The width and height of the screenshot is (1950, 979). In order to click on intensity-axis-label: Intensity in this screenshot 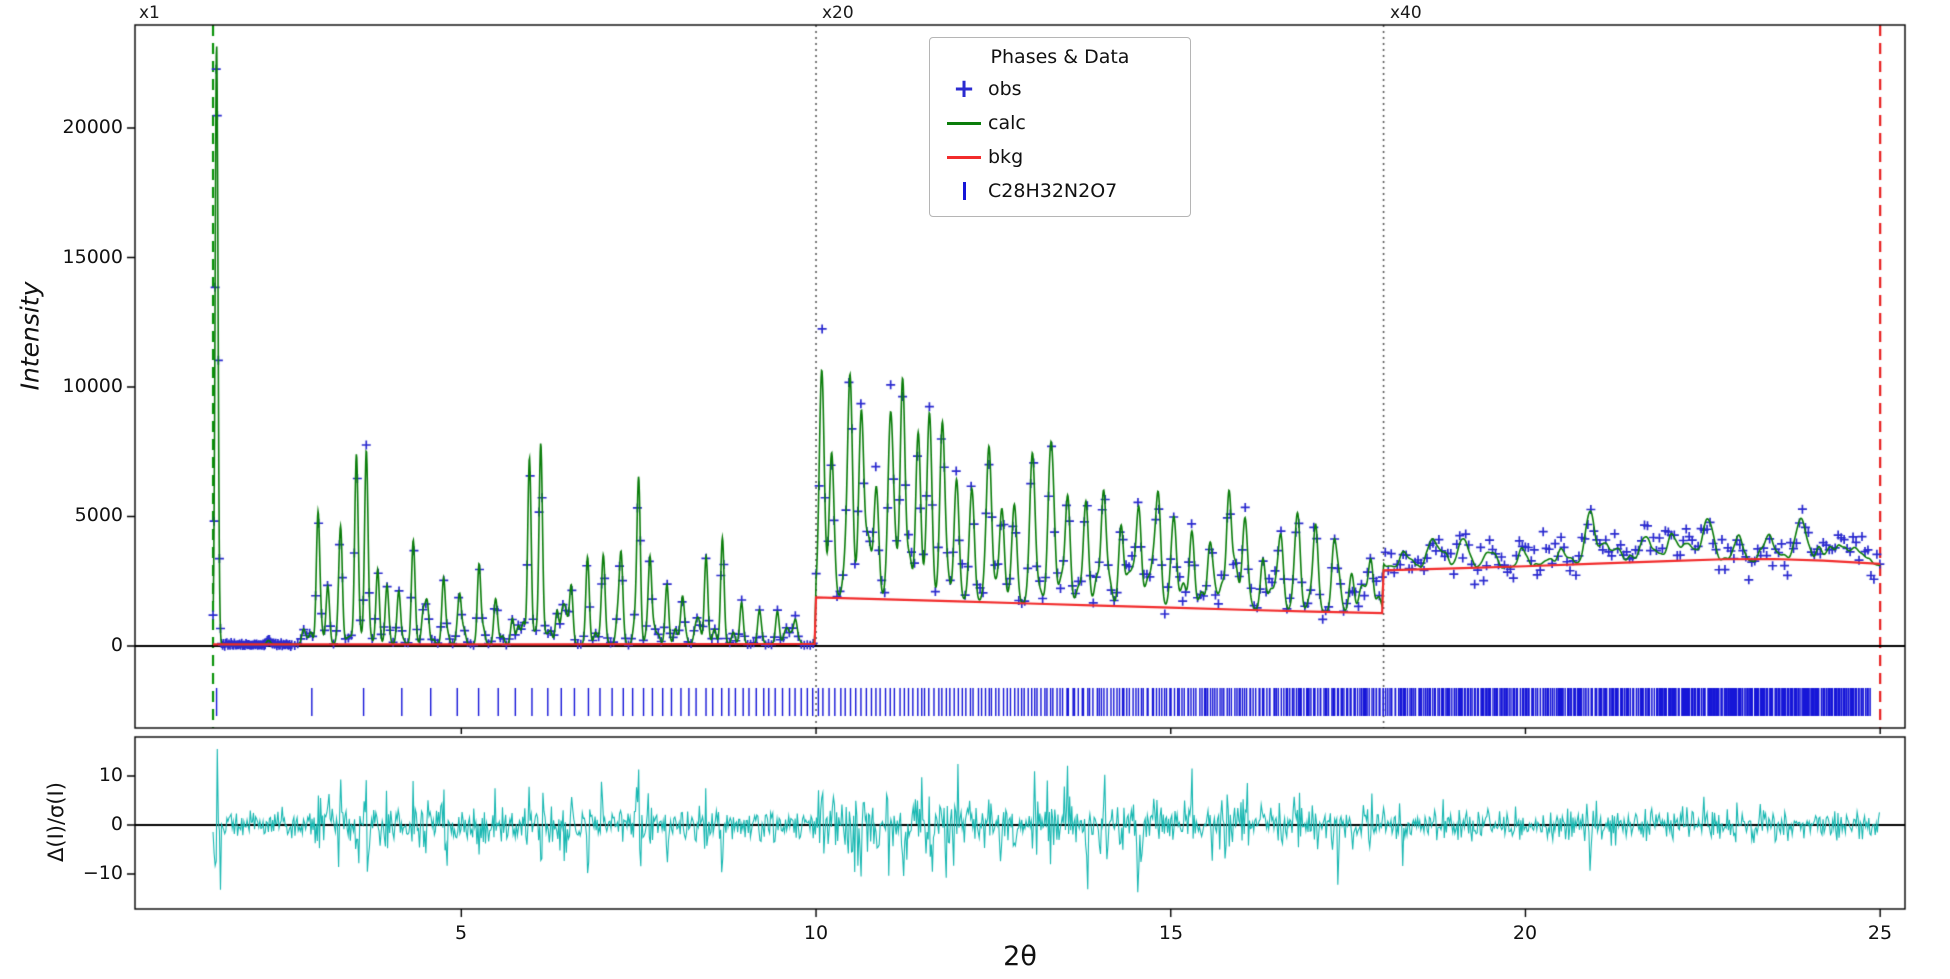, I will do `click(30, 336)`.